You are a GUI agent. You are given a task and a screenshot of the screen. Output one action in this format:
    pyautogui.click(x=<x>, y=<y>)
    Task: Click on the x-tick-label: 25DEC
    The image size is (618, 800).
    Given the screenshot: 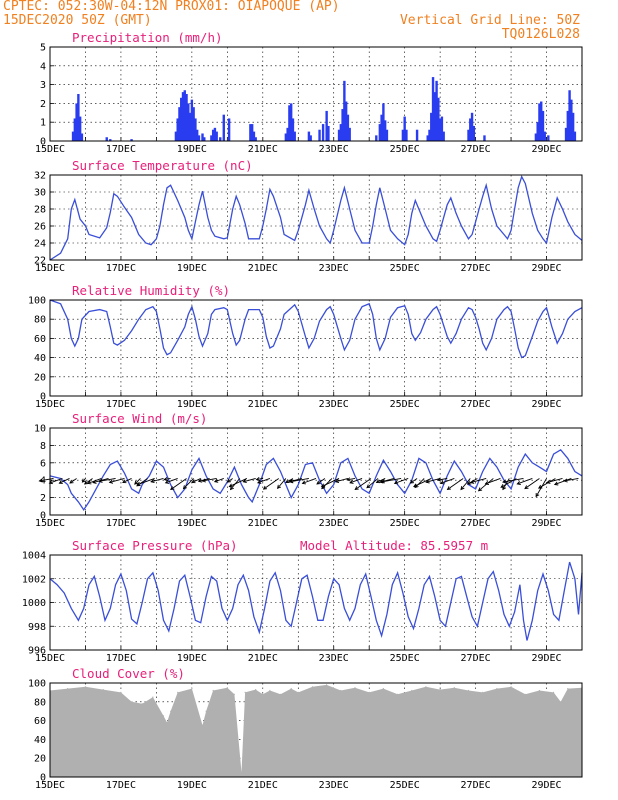 What is the action you would take?
    pyautogui.click(x=405, y=658)
    